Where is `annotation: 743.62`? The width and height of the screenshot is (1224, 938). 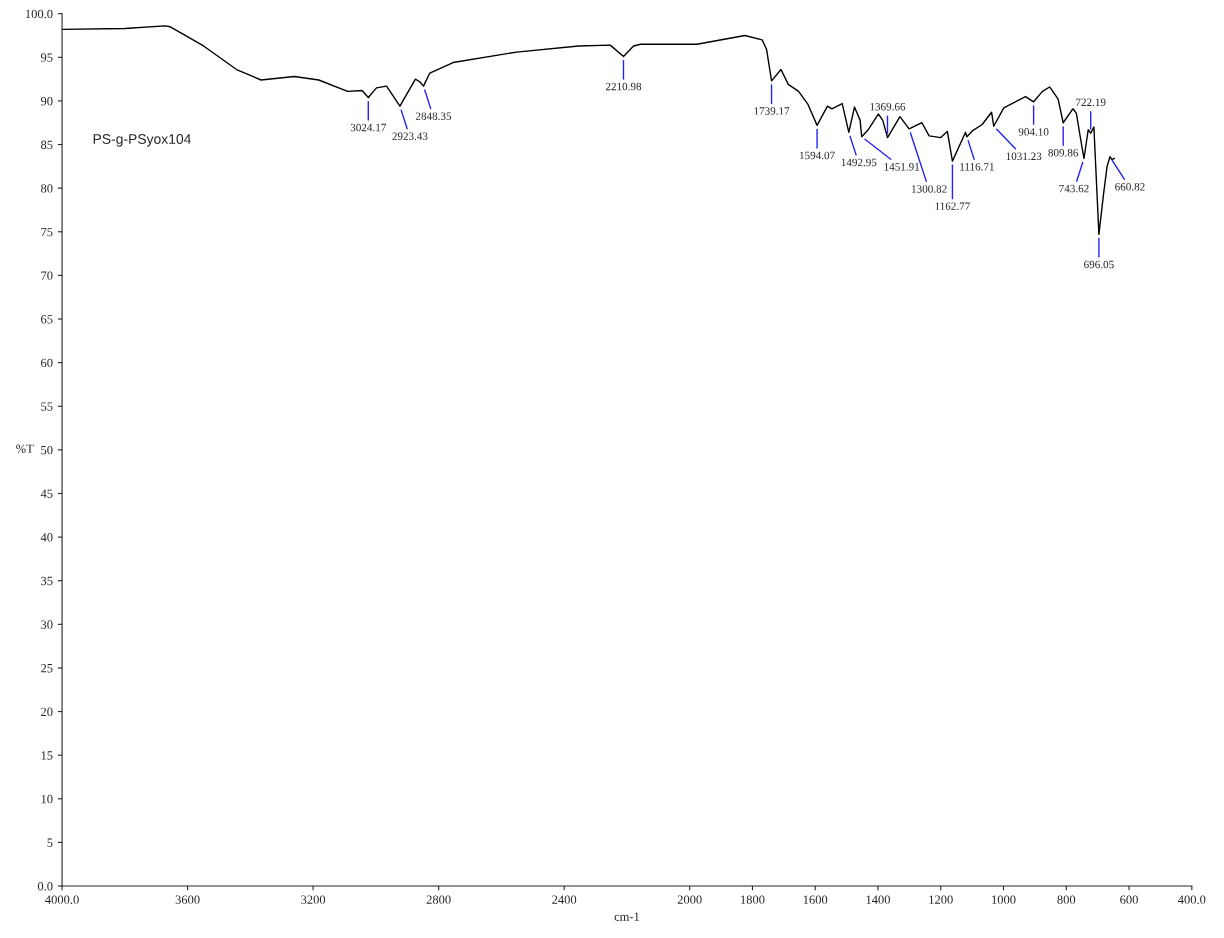
annotation: 743.62 is located at coordinates (1074, 188).